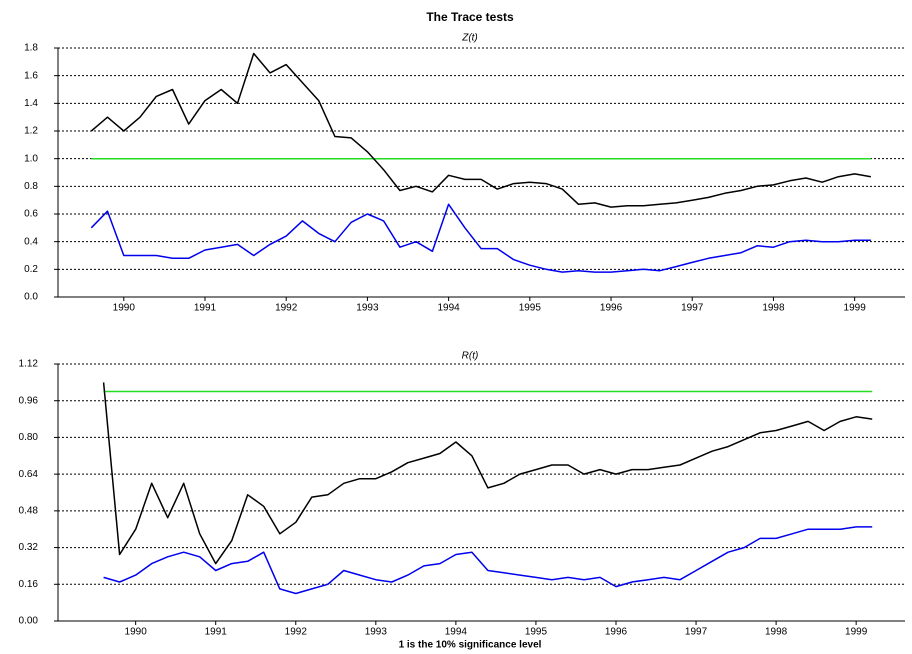  I want to click on y-tick-label: 0.16, so click(29, 584).